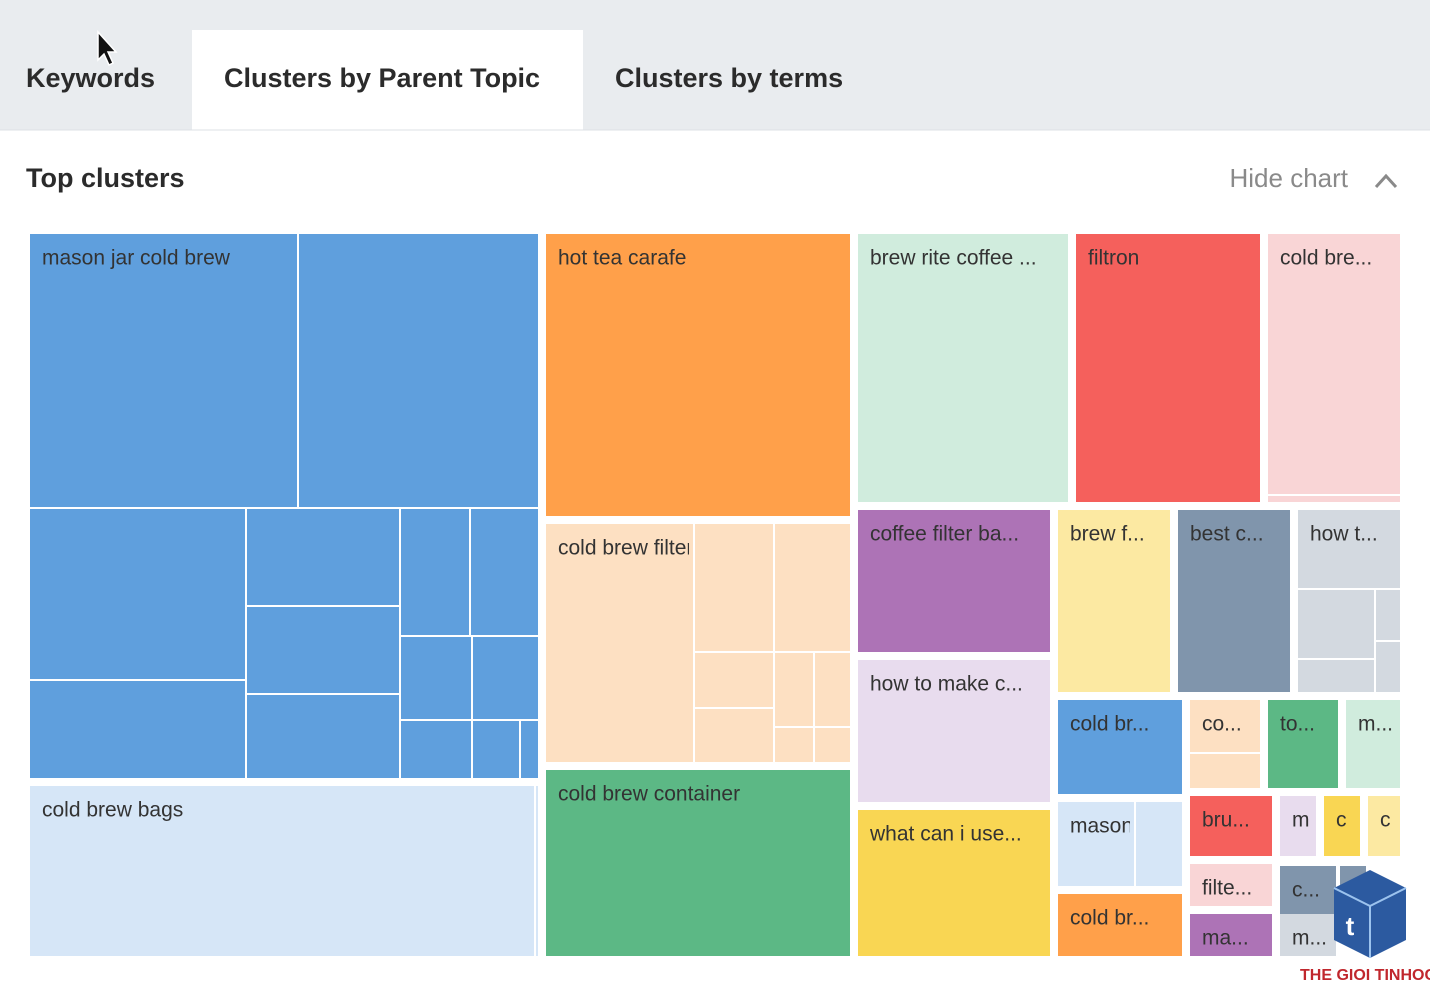 The height and width of the screenshot is (992, 1430). I want to click on tab: Clusters by terms, so click(729, 78).